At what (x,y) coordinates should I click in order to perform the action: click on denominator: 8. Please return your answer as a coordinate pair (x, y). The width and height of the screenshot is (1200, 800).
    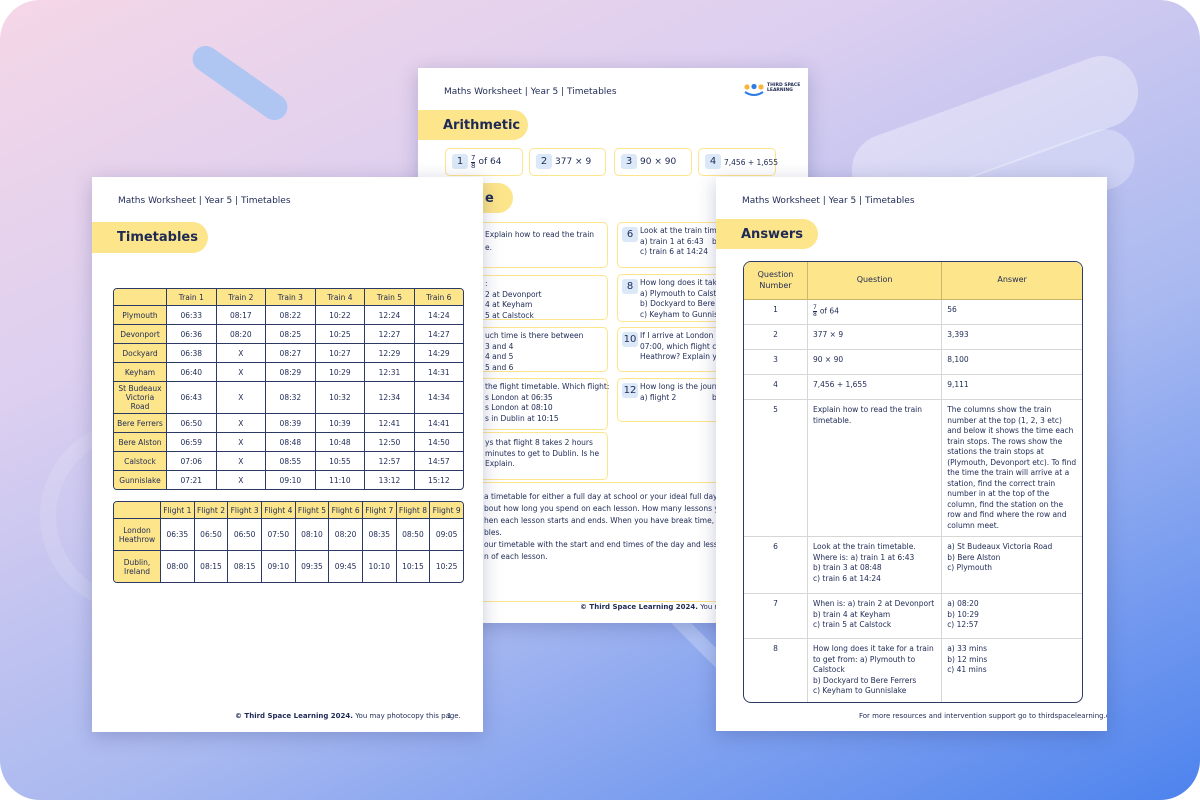
    Looking at the image, I should click on (814, 314).